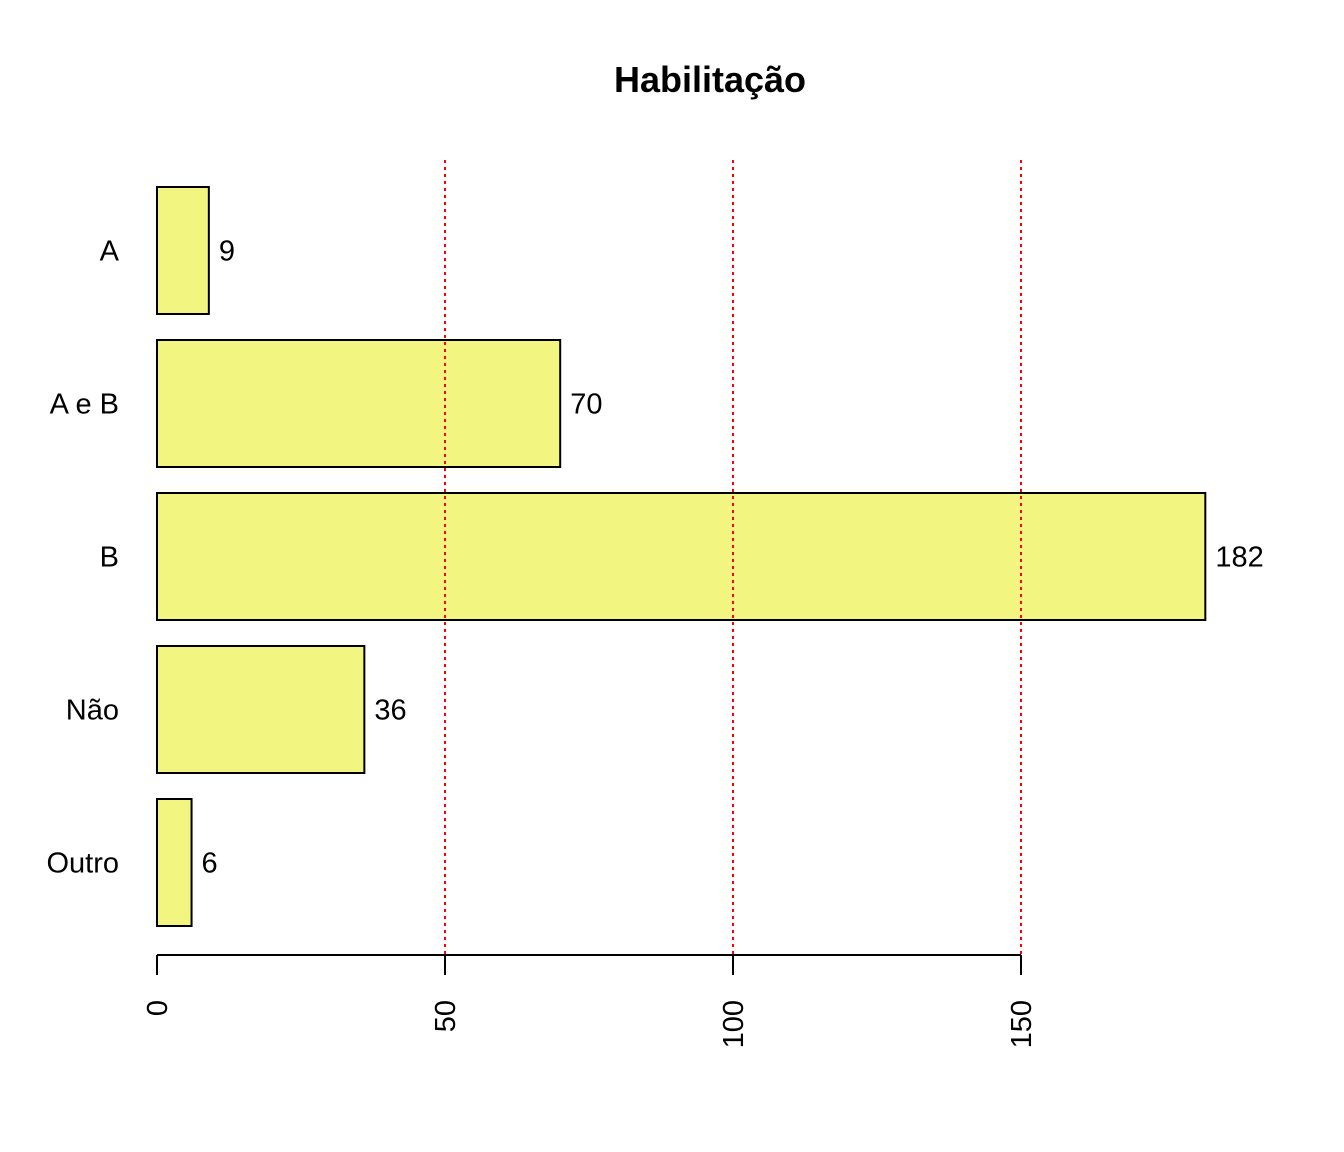  What do you see at coordinates (110, 252) in the screenshot?
I see `category-label: A` at bounding box center [110, 252].